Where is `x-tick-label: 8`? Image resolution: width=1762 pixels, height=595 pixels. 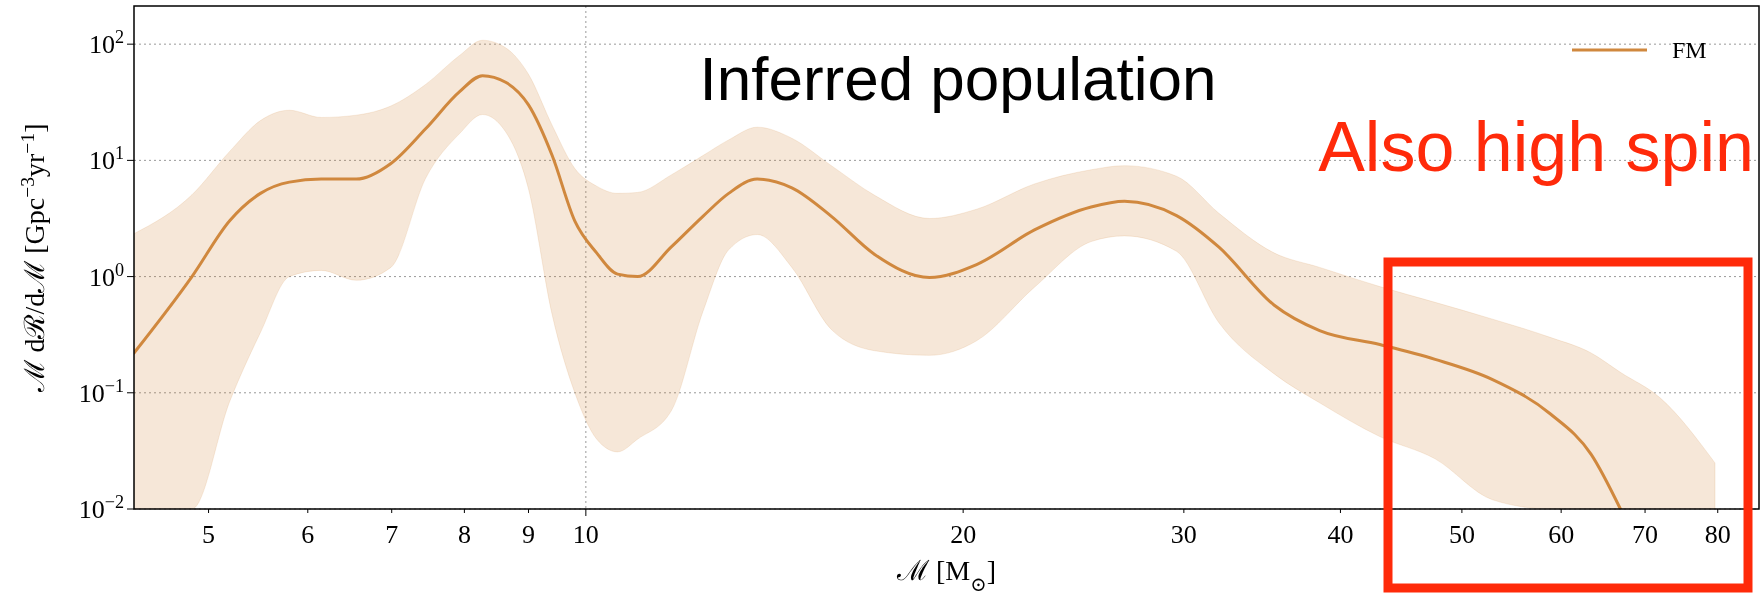 x-tick-label: 8 is located at coordinates (464, 534).